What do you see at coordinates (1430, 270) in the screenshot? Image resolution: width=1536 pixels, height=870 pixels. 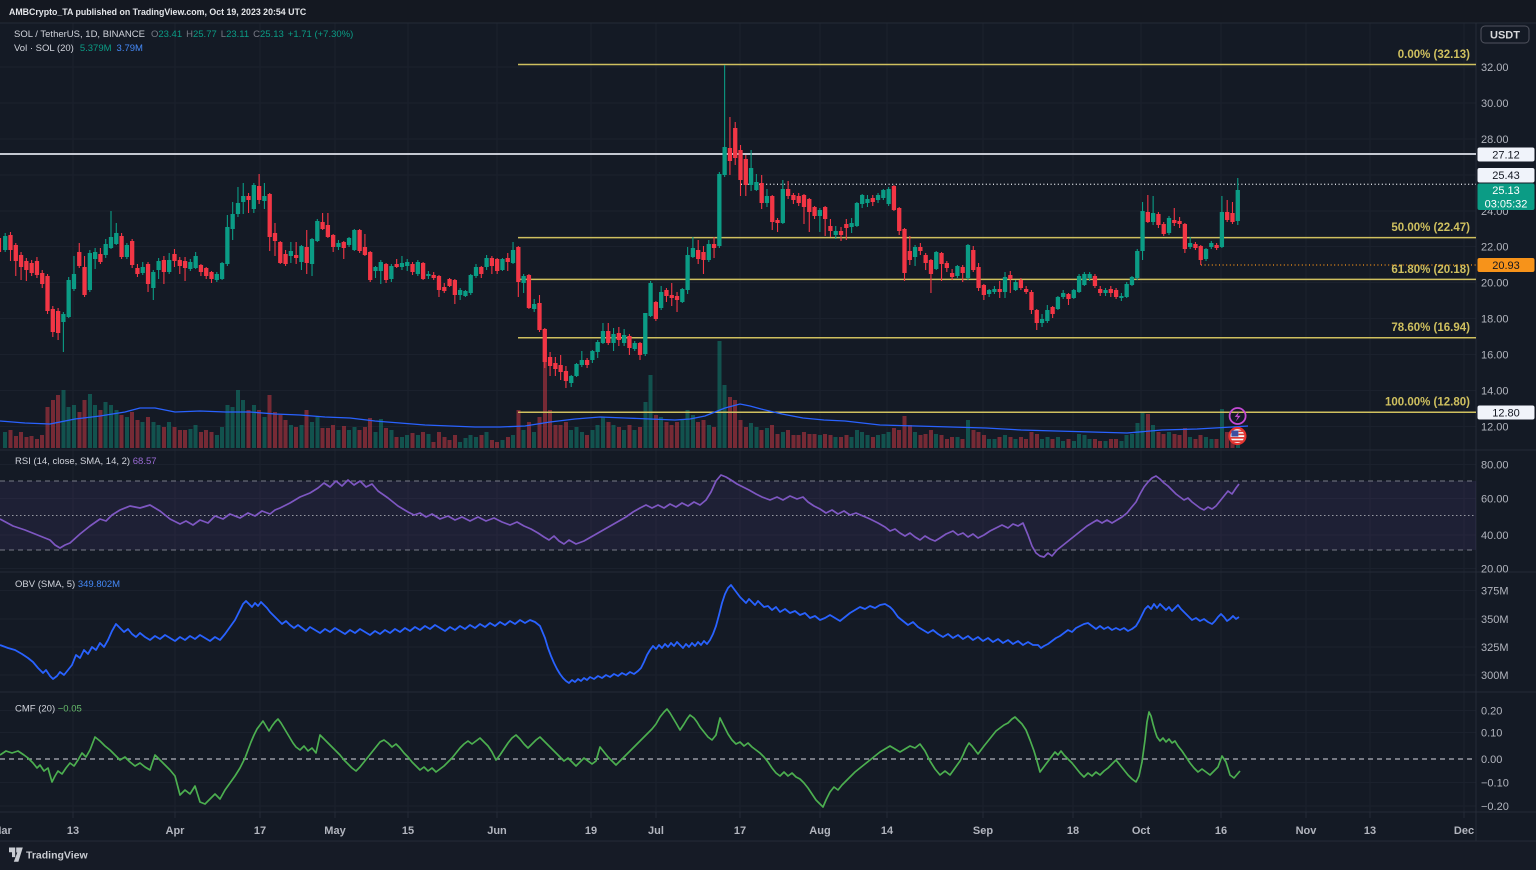 I see `svg-text: 61.80% (20.18)` at bounding box center [1430, 270].